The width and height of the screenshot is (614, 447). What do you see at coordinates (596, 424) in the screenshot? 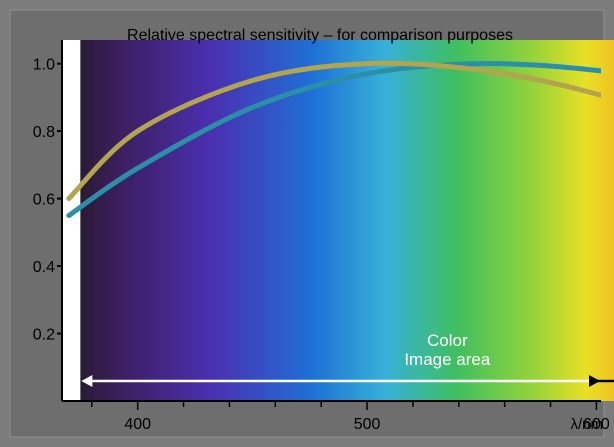
I see `x-tick-label: 600` at bounding box center [596, 424].